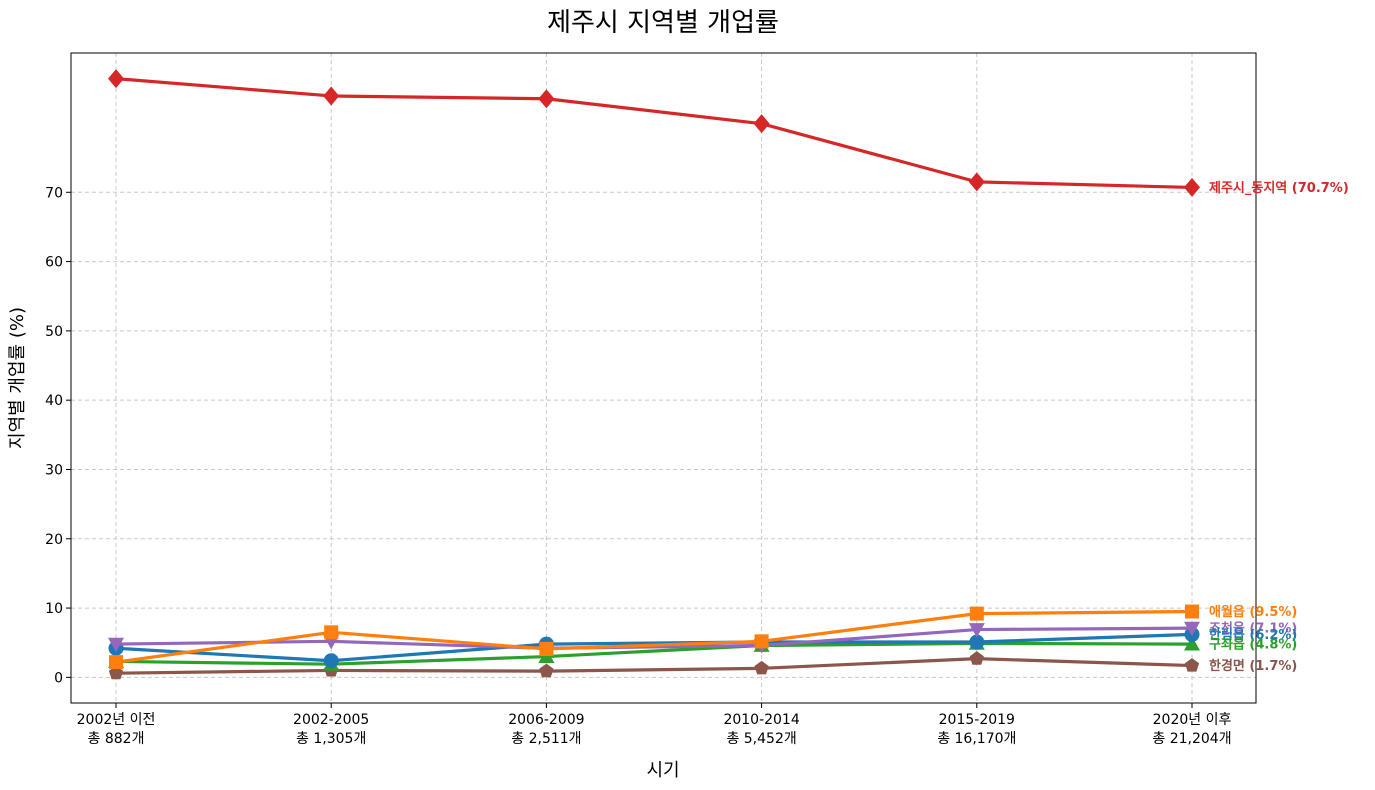 This screenshot has width=1375, height=790. What do you see at coordinates (17, 378) in the screenshot?
I see `y-axis-label: 지역별 개업률 (%)` at bounding box center [17, 378].